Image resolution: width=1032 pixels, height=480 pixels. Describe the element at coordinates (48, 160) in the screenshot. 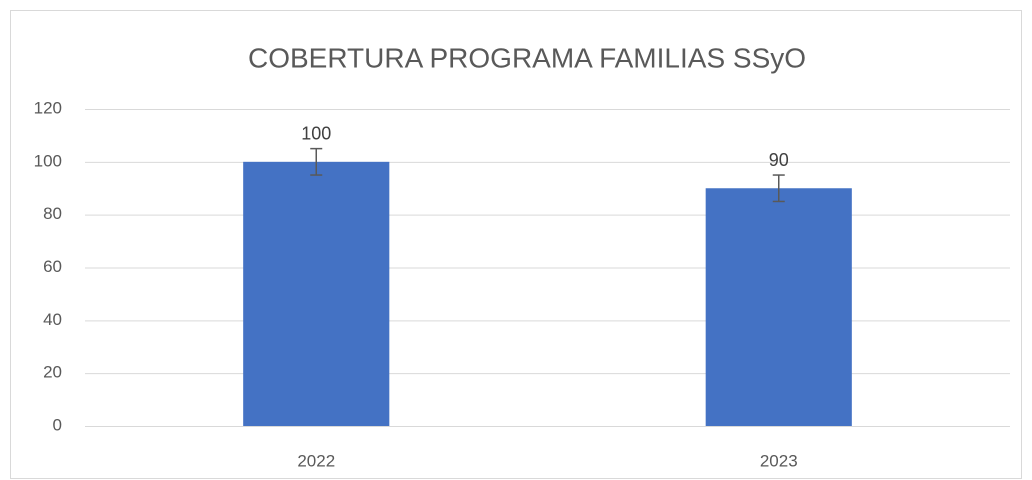

I see `y-tick-label: 100` at that location.